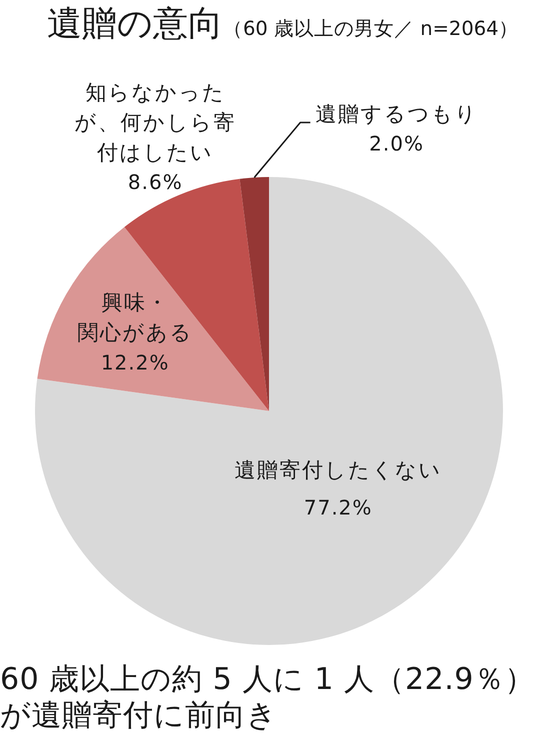 The height and width of the screenshot is (740, 535). Describe the element at coordinates (371, 28) in the screenshot. I see `chart-subtitle: （60 歳以上の男女／ n=2064）` at that location.